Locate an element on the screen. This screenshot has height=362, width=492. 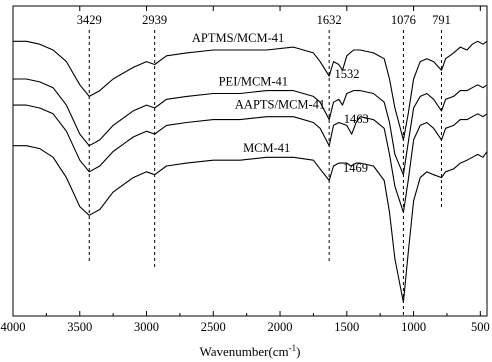
x-tick-label-1000: 1000 is located at coordinates (413, 327).